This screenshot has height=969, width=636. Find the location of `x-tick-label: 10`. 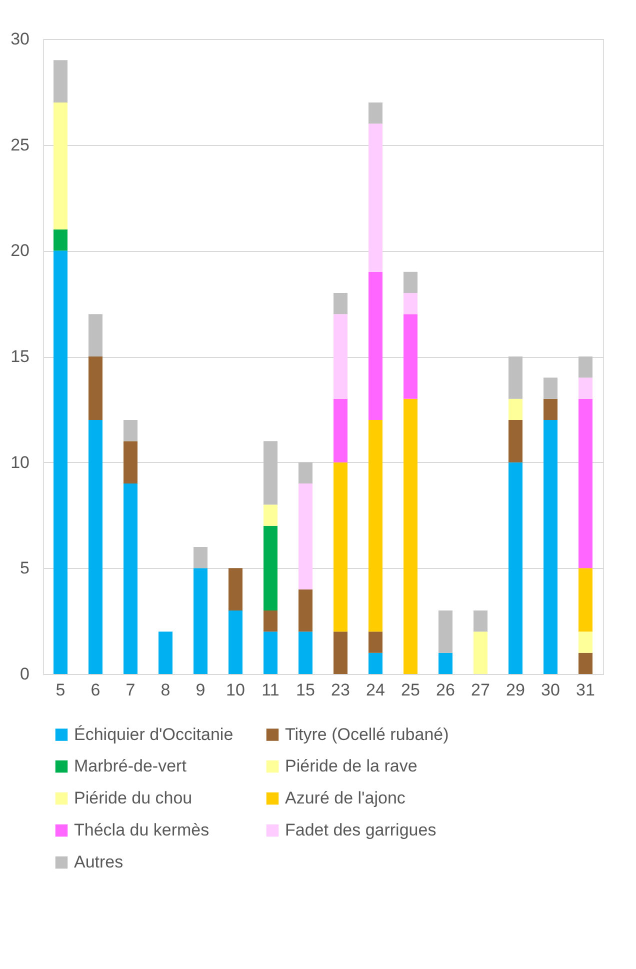

x-tick-label: 10 is located at coordinates (235, 690).